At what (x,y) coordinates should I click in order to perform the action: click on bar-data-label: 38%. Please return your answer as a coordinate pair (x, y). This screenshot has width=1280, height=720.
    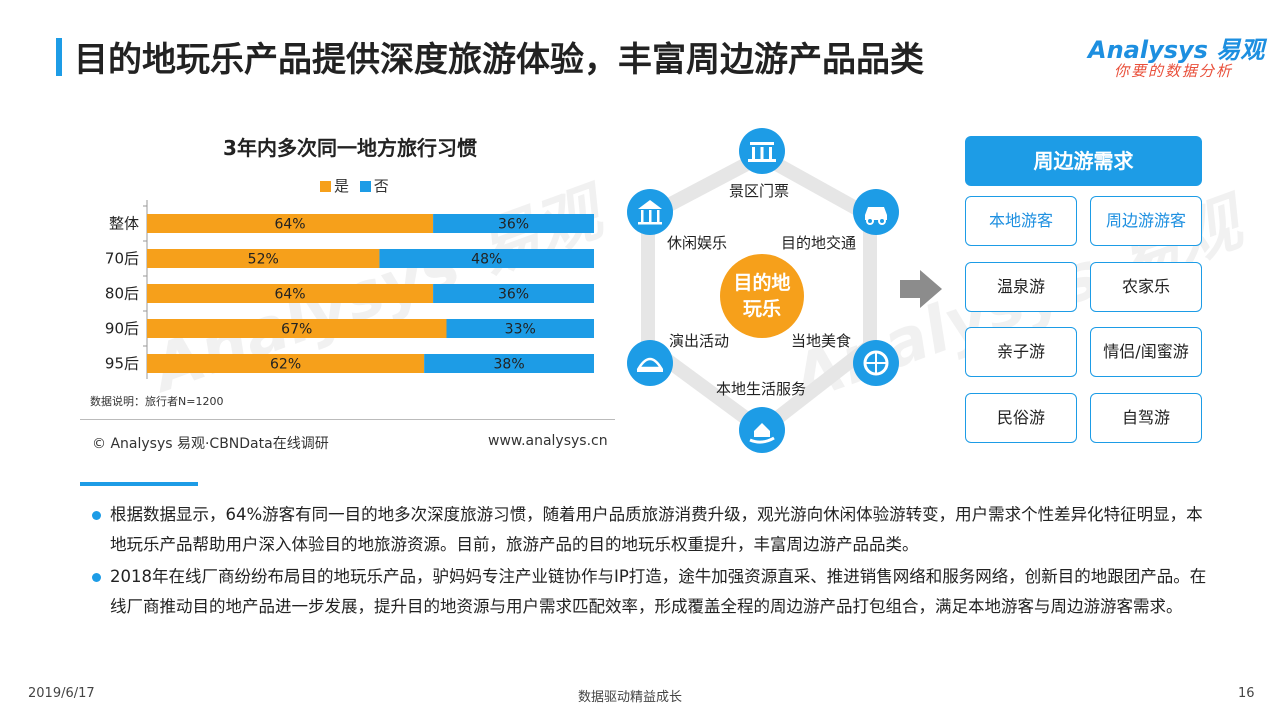
    Looking at the image, I should click on (509, 365).